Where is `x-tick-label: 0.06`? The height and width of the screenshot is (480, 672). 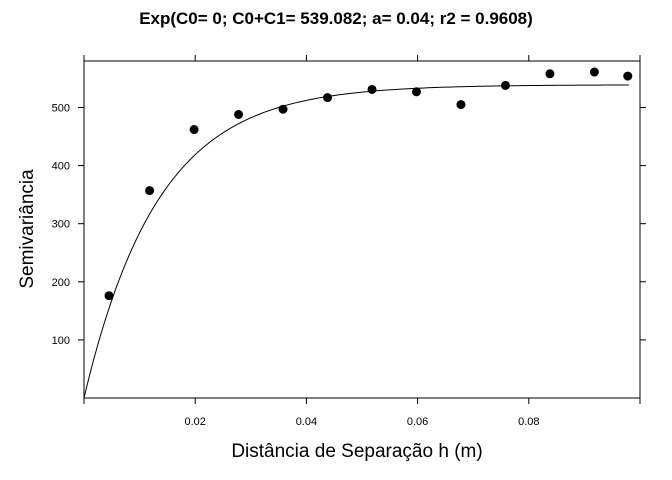 x-tick-label: 0.06 is located at coordinates (417, 422).